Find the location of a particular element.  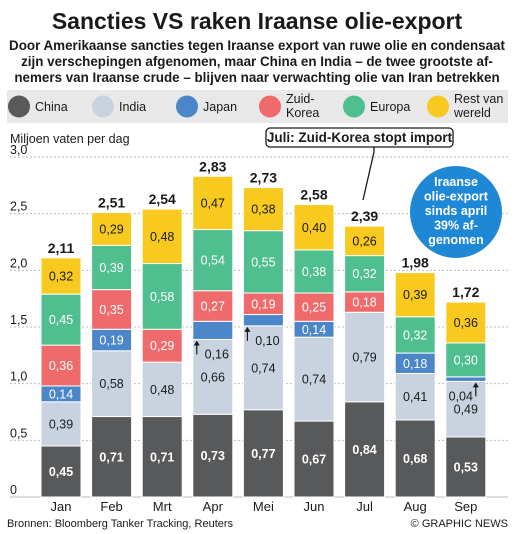

legend-label: Korea is located at coordinates (302, 113).